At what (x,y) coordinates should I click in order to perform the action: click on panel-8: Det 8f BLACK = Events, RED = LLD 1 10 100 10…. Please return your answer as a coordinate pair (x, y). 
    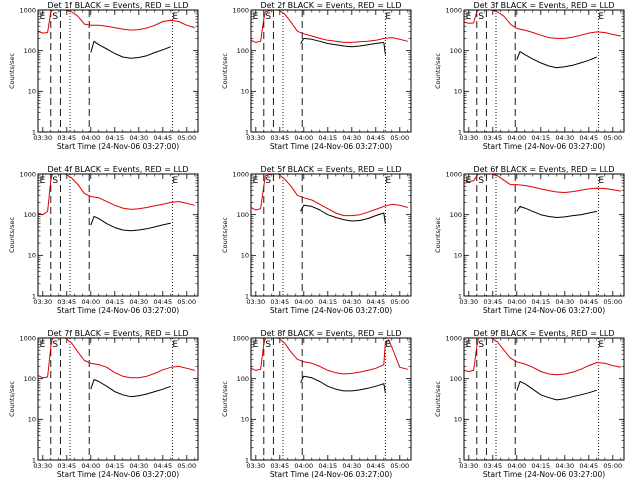
    Looking at the image, I should click on (316, 404).